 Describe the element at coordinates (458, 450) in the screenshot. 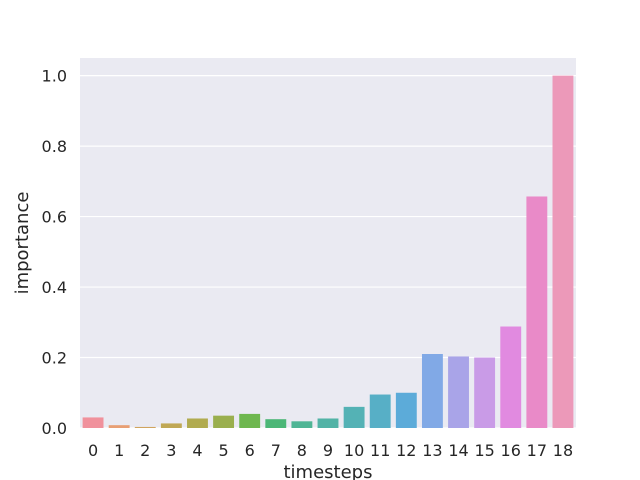

I see `x-tick-label: 14` at that location.